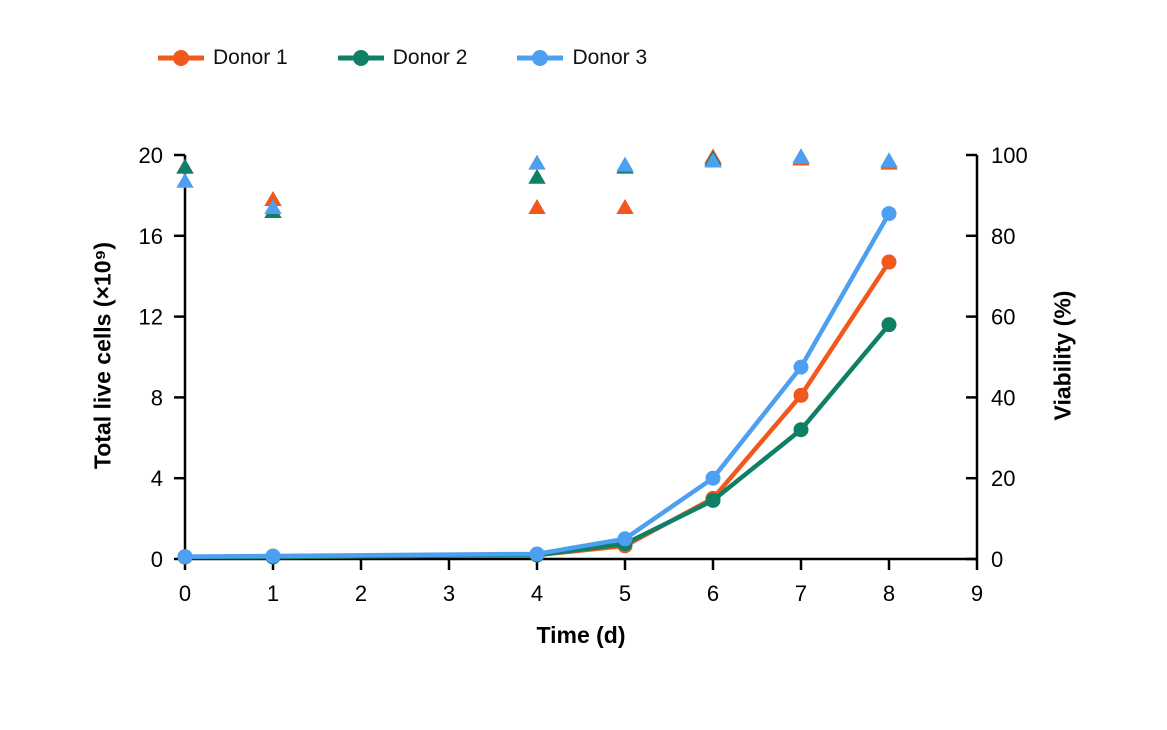 This screenshot has height=730, width=1167. Describe the element at coordinates (102, 355) in the screenshot. I see `y-axis-left-title: Total live cells (×10⁹)` at that location.